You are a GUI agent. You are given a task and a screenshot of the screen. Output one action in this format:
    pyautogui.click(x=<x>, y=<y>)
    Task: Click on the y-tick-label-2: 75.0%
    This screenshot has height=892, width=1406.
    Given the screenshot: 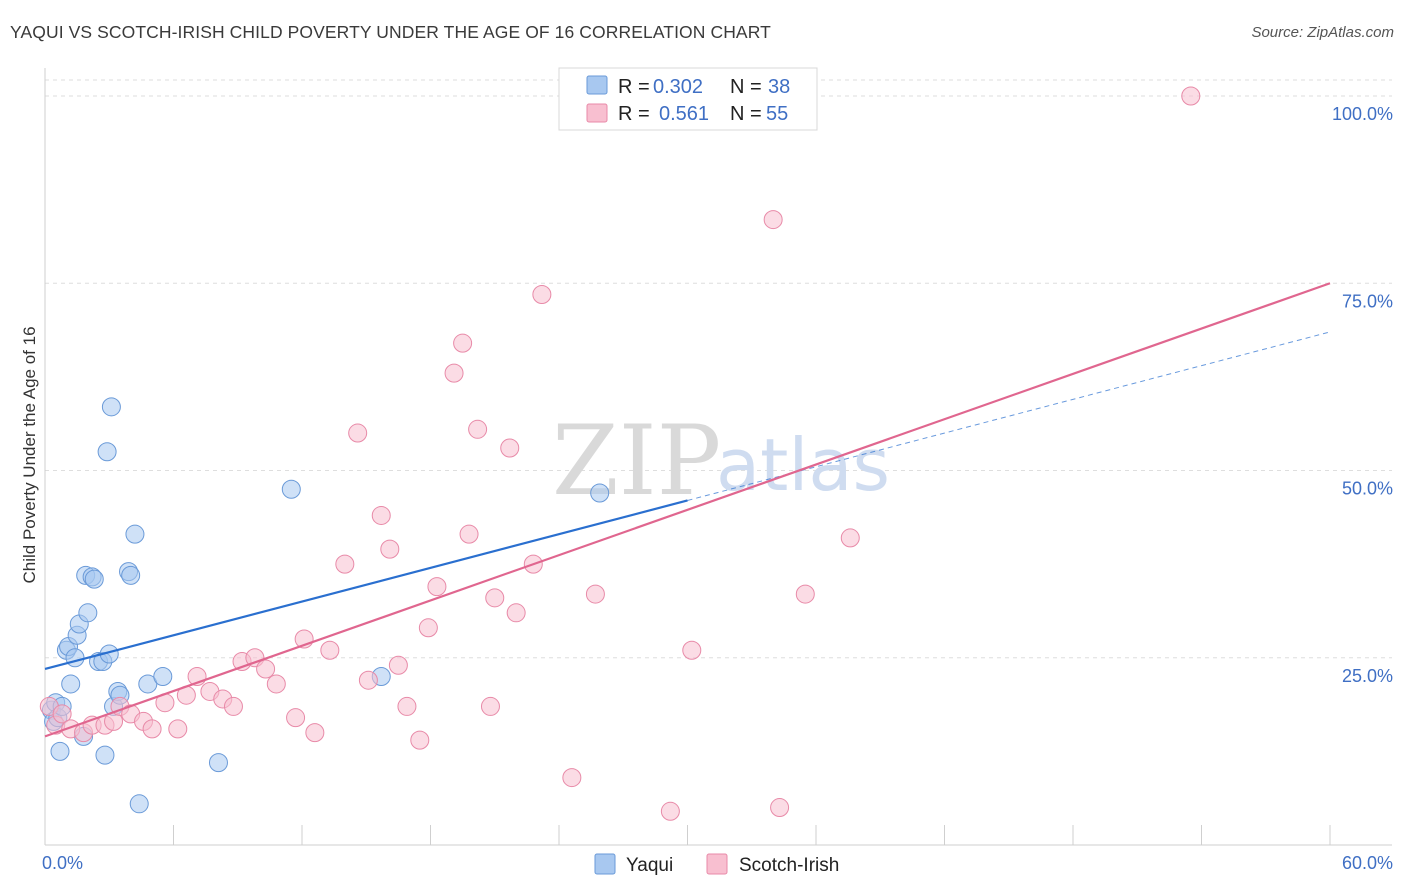 What is the action you would take?
    pyautogui.click(x=1367, y=301)
    